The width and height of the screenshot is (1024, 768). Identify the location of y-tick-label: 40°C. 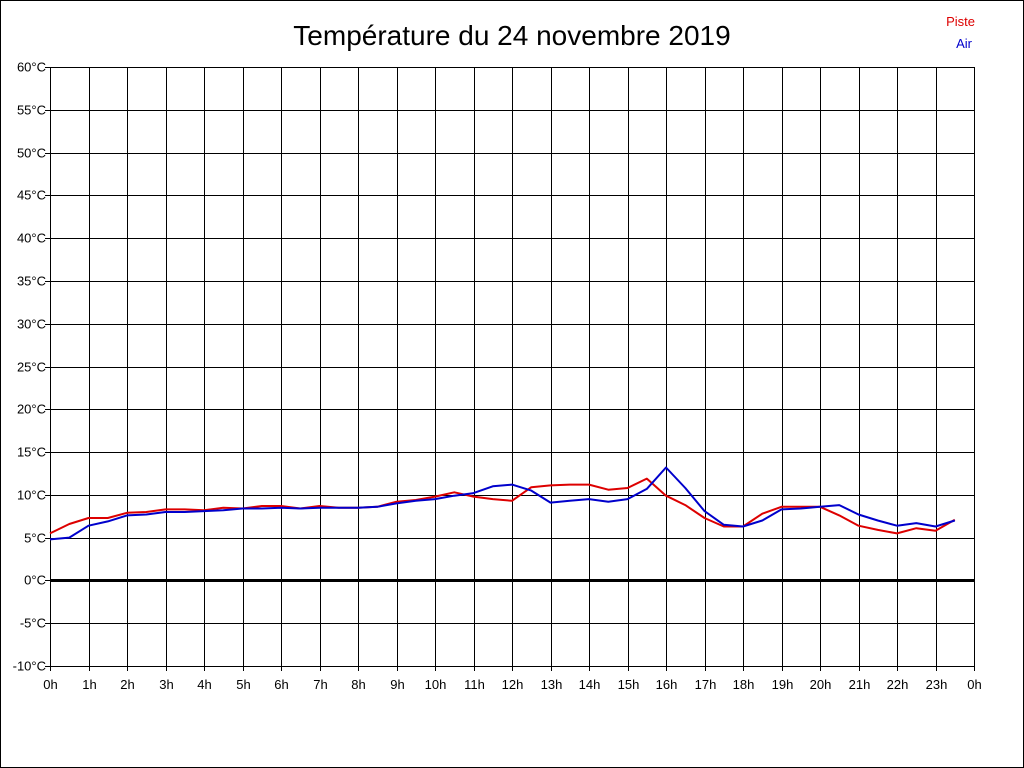
(31, 238).